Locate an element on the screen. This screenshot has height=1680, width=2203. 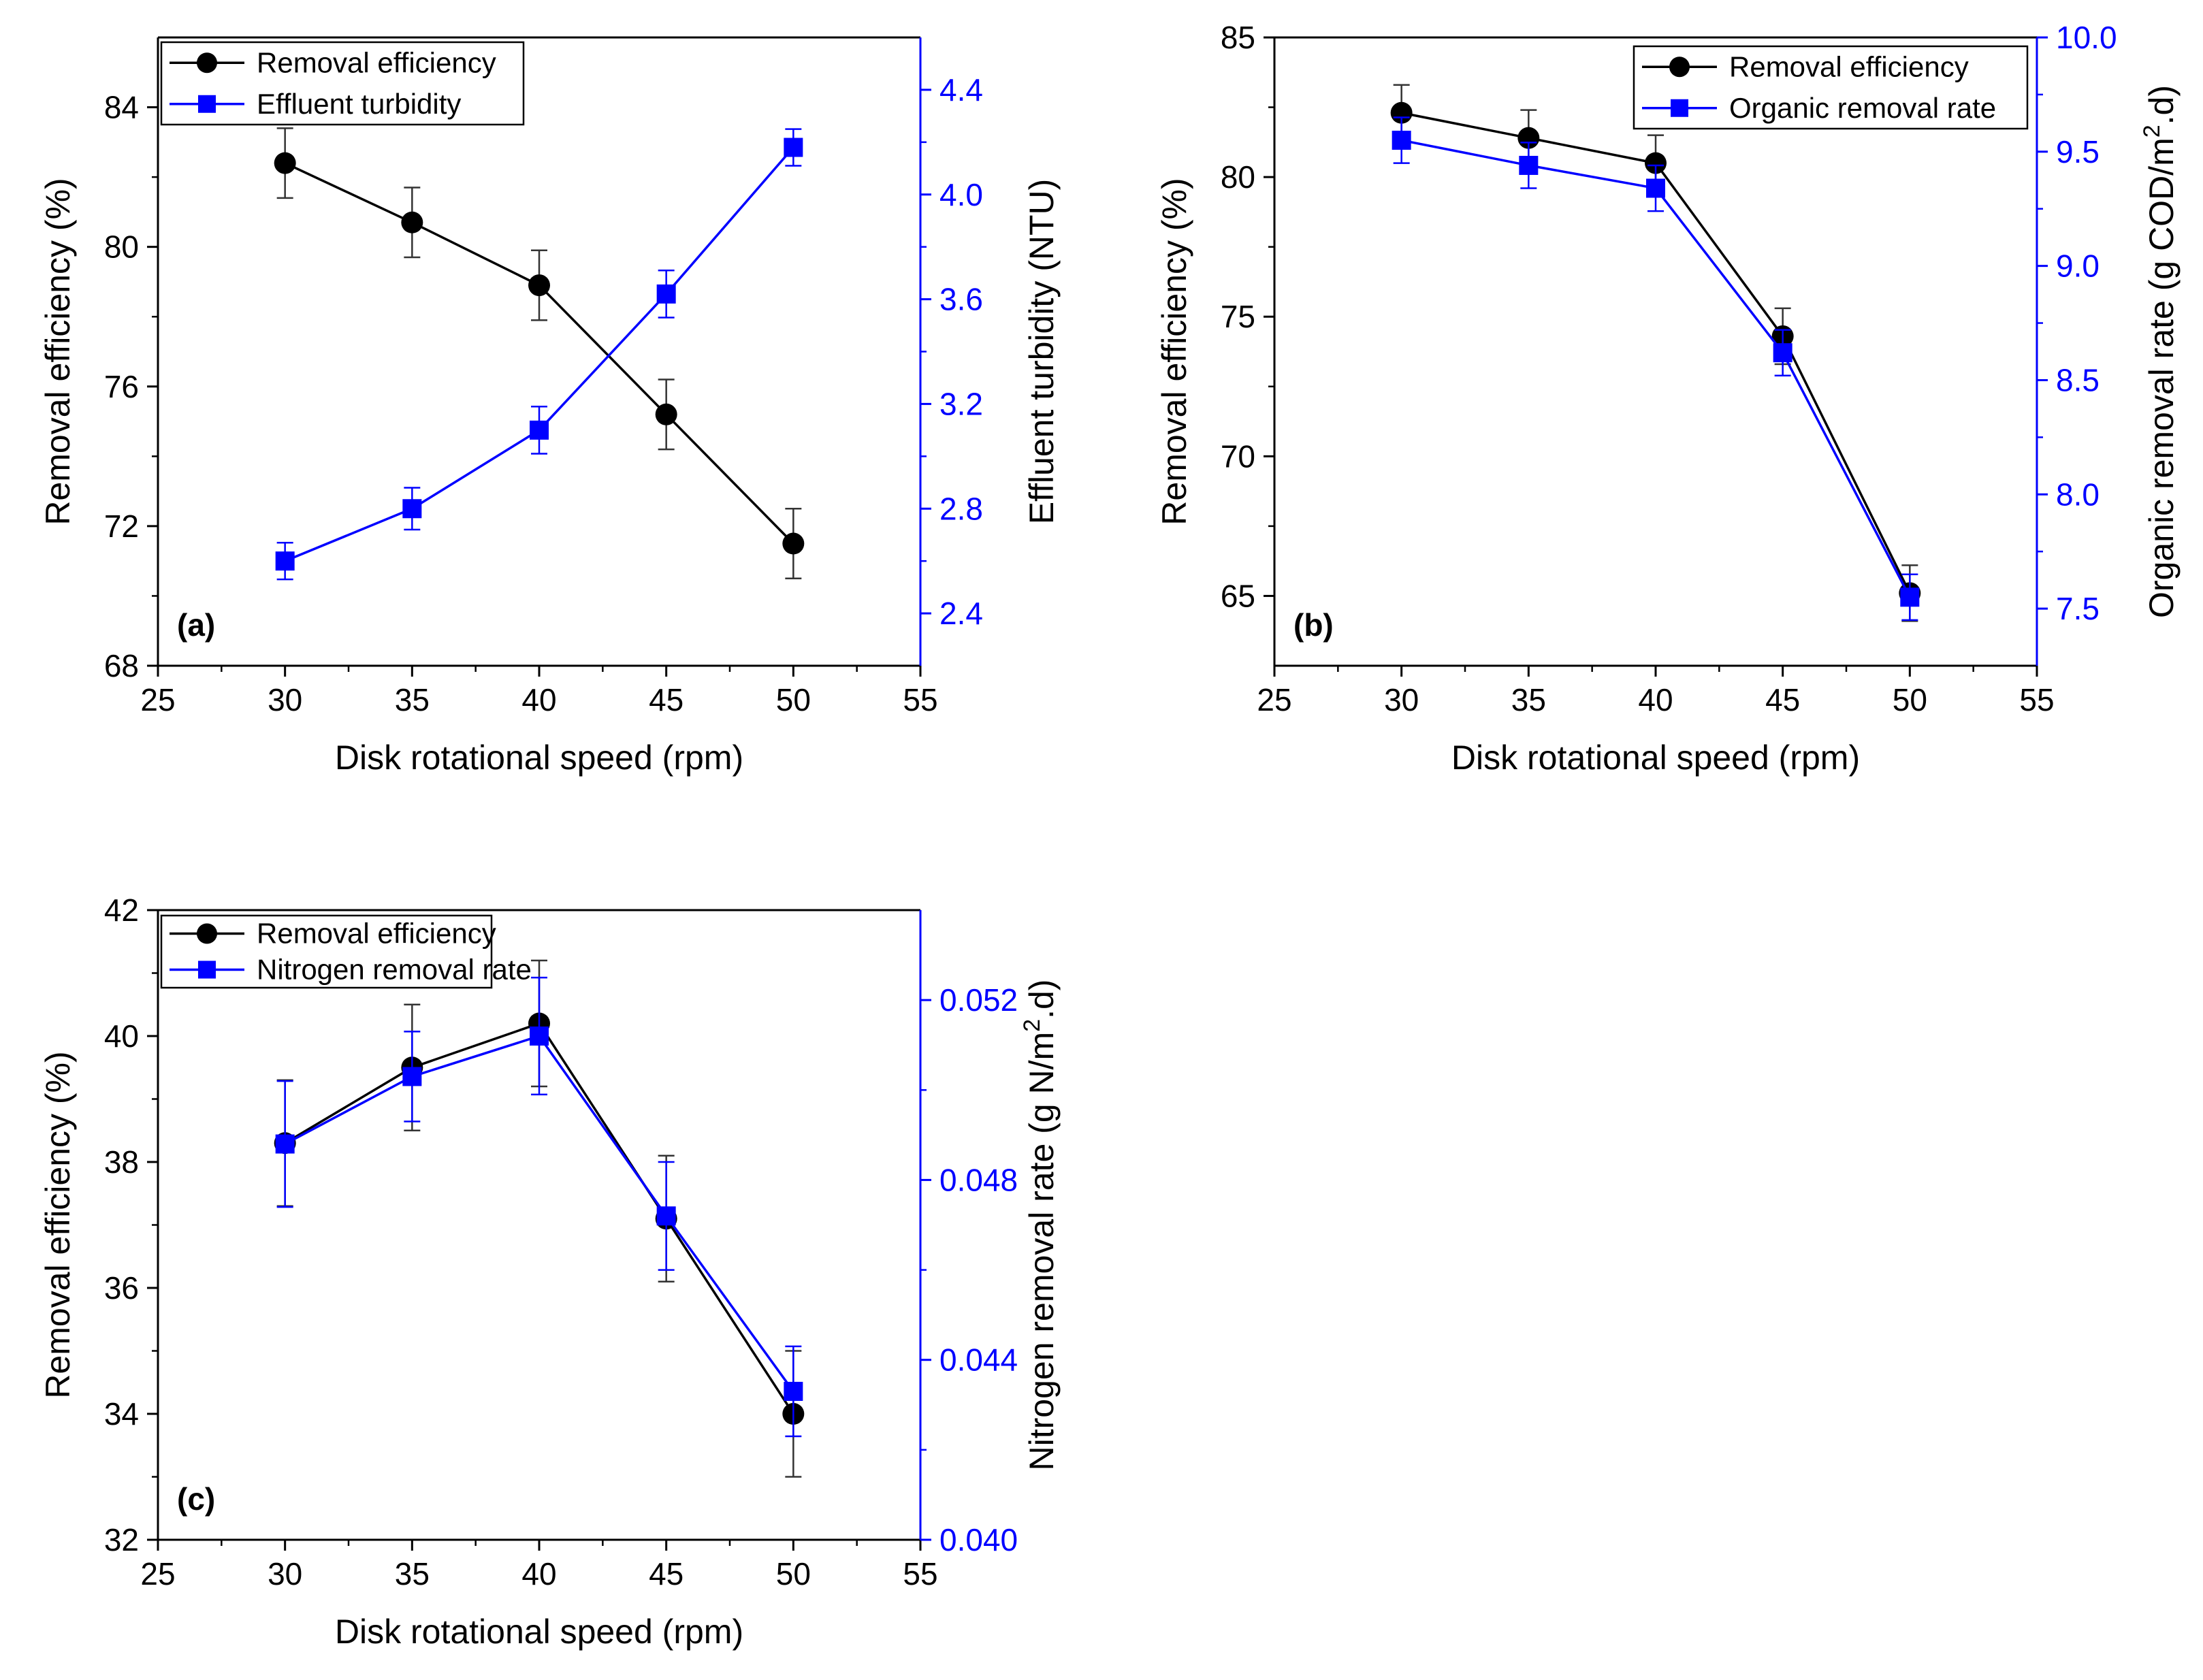
legend-label: Effluent turbidity is located at coordinates (359, 104).